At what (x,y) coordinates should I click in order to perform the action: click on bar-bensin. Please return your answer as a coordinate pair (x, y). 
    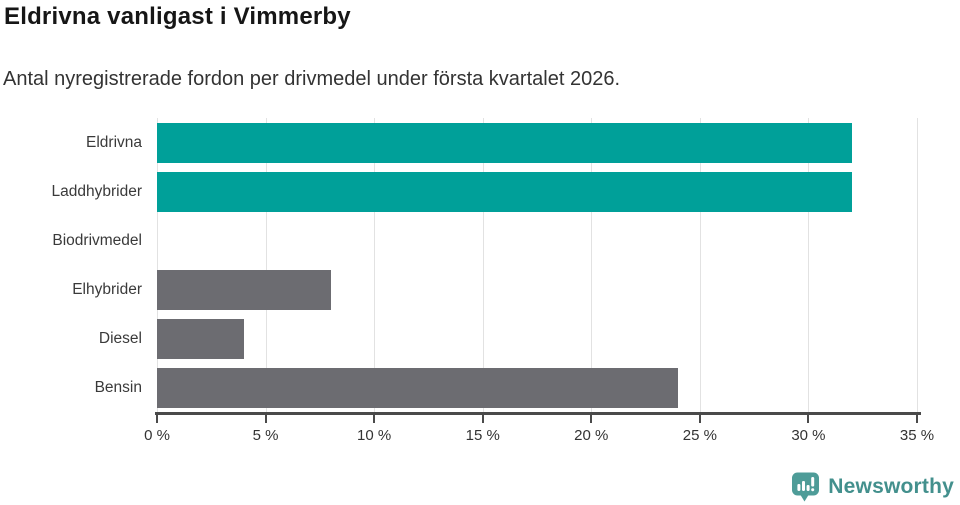
    Looking at the image, I should click on (418, 388).